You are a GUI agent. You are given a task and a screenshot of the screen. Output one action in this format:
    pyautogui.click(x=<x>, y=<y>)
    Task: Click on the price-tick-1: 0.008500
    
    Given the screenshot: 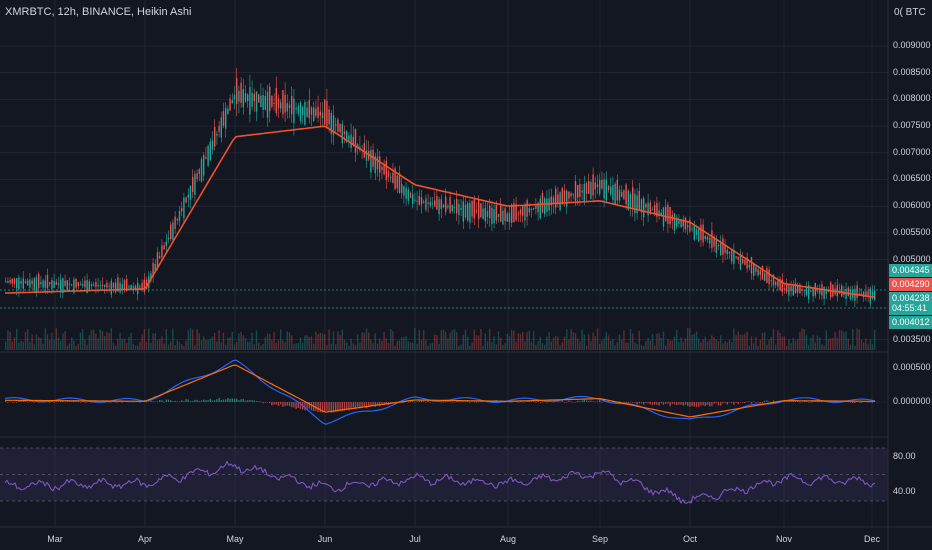 What is the action you would take?
    pyautogui.click(x=912, y=71)
    